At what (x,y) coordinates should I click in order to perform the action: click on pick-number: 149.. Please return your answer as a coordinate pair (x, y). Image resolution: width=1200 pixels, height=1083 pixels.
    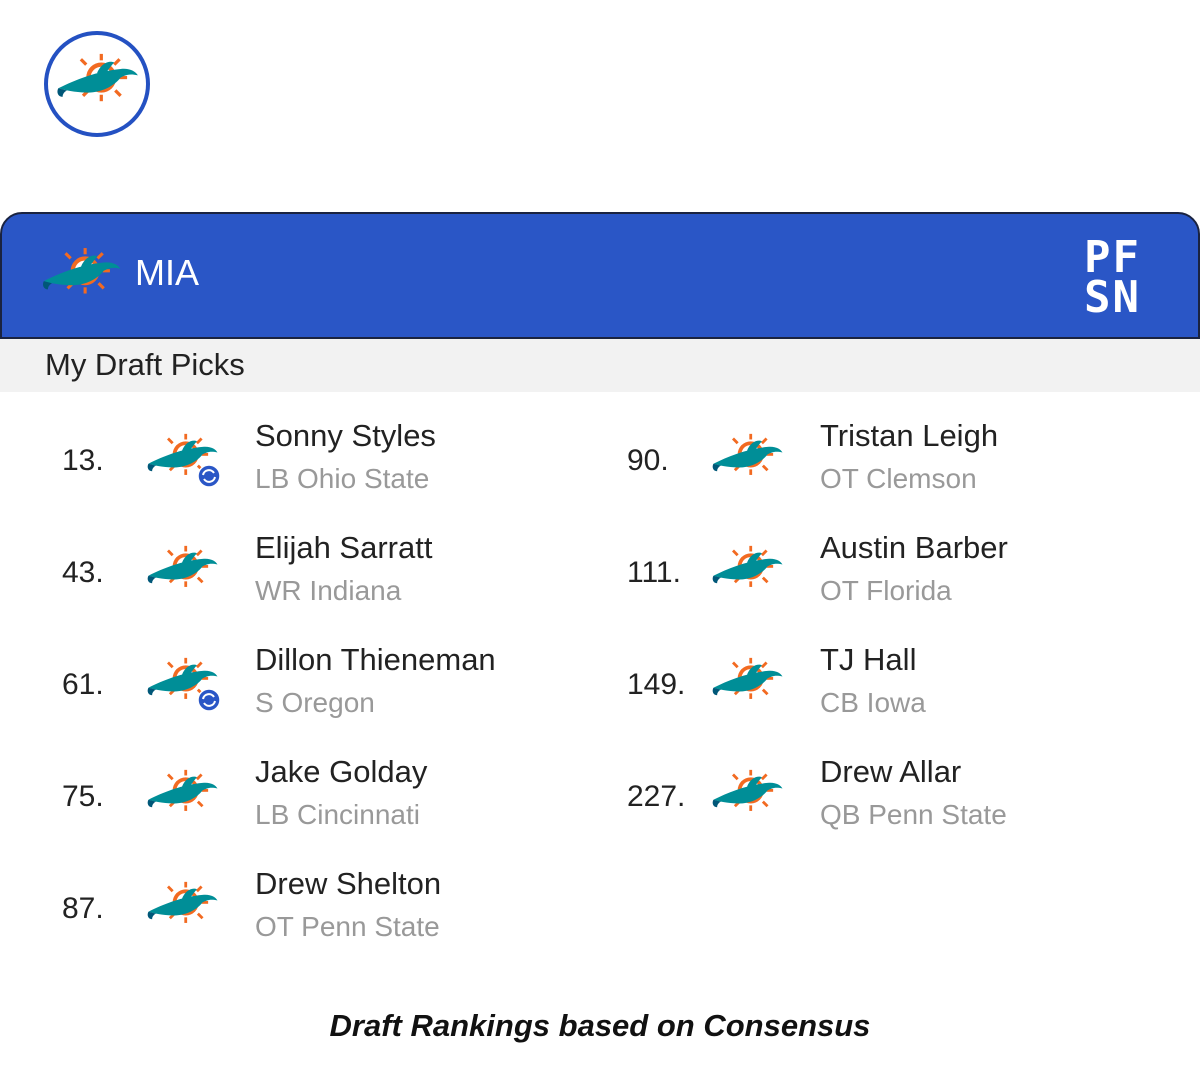
    Looking at the image, I should click on (656, 684).